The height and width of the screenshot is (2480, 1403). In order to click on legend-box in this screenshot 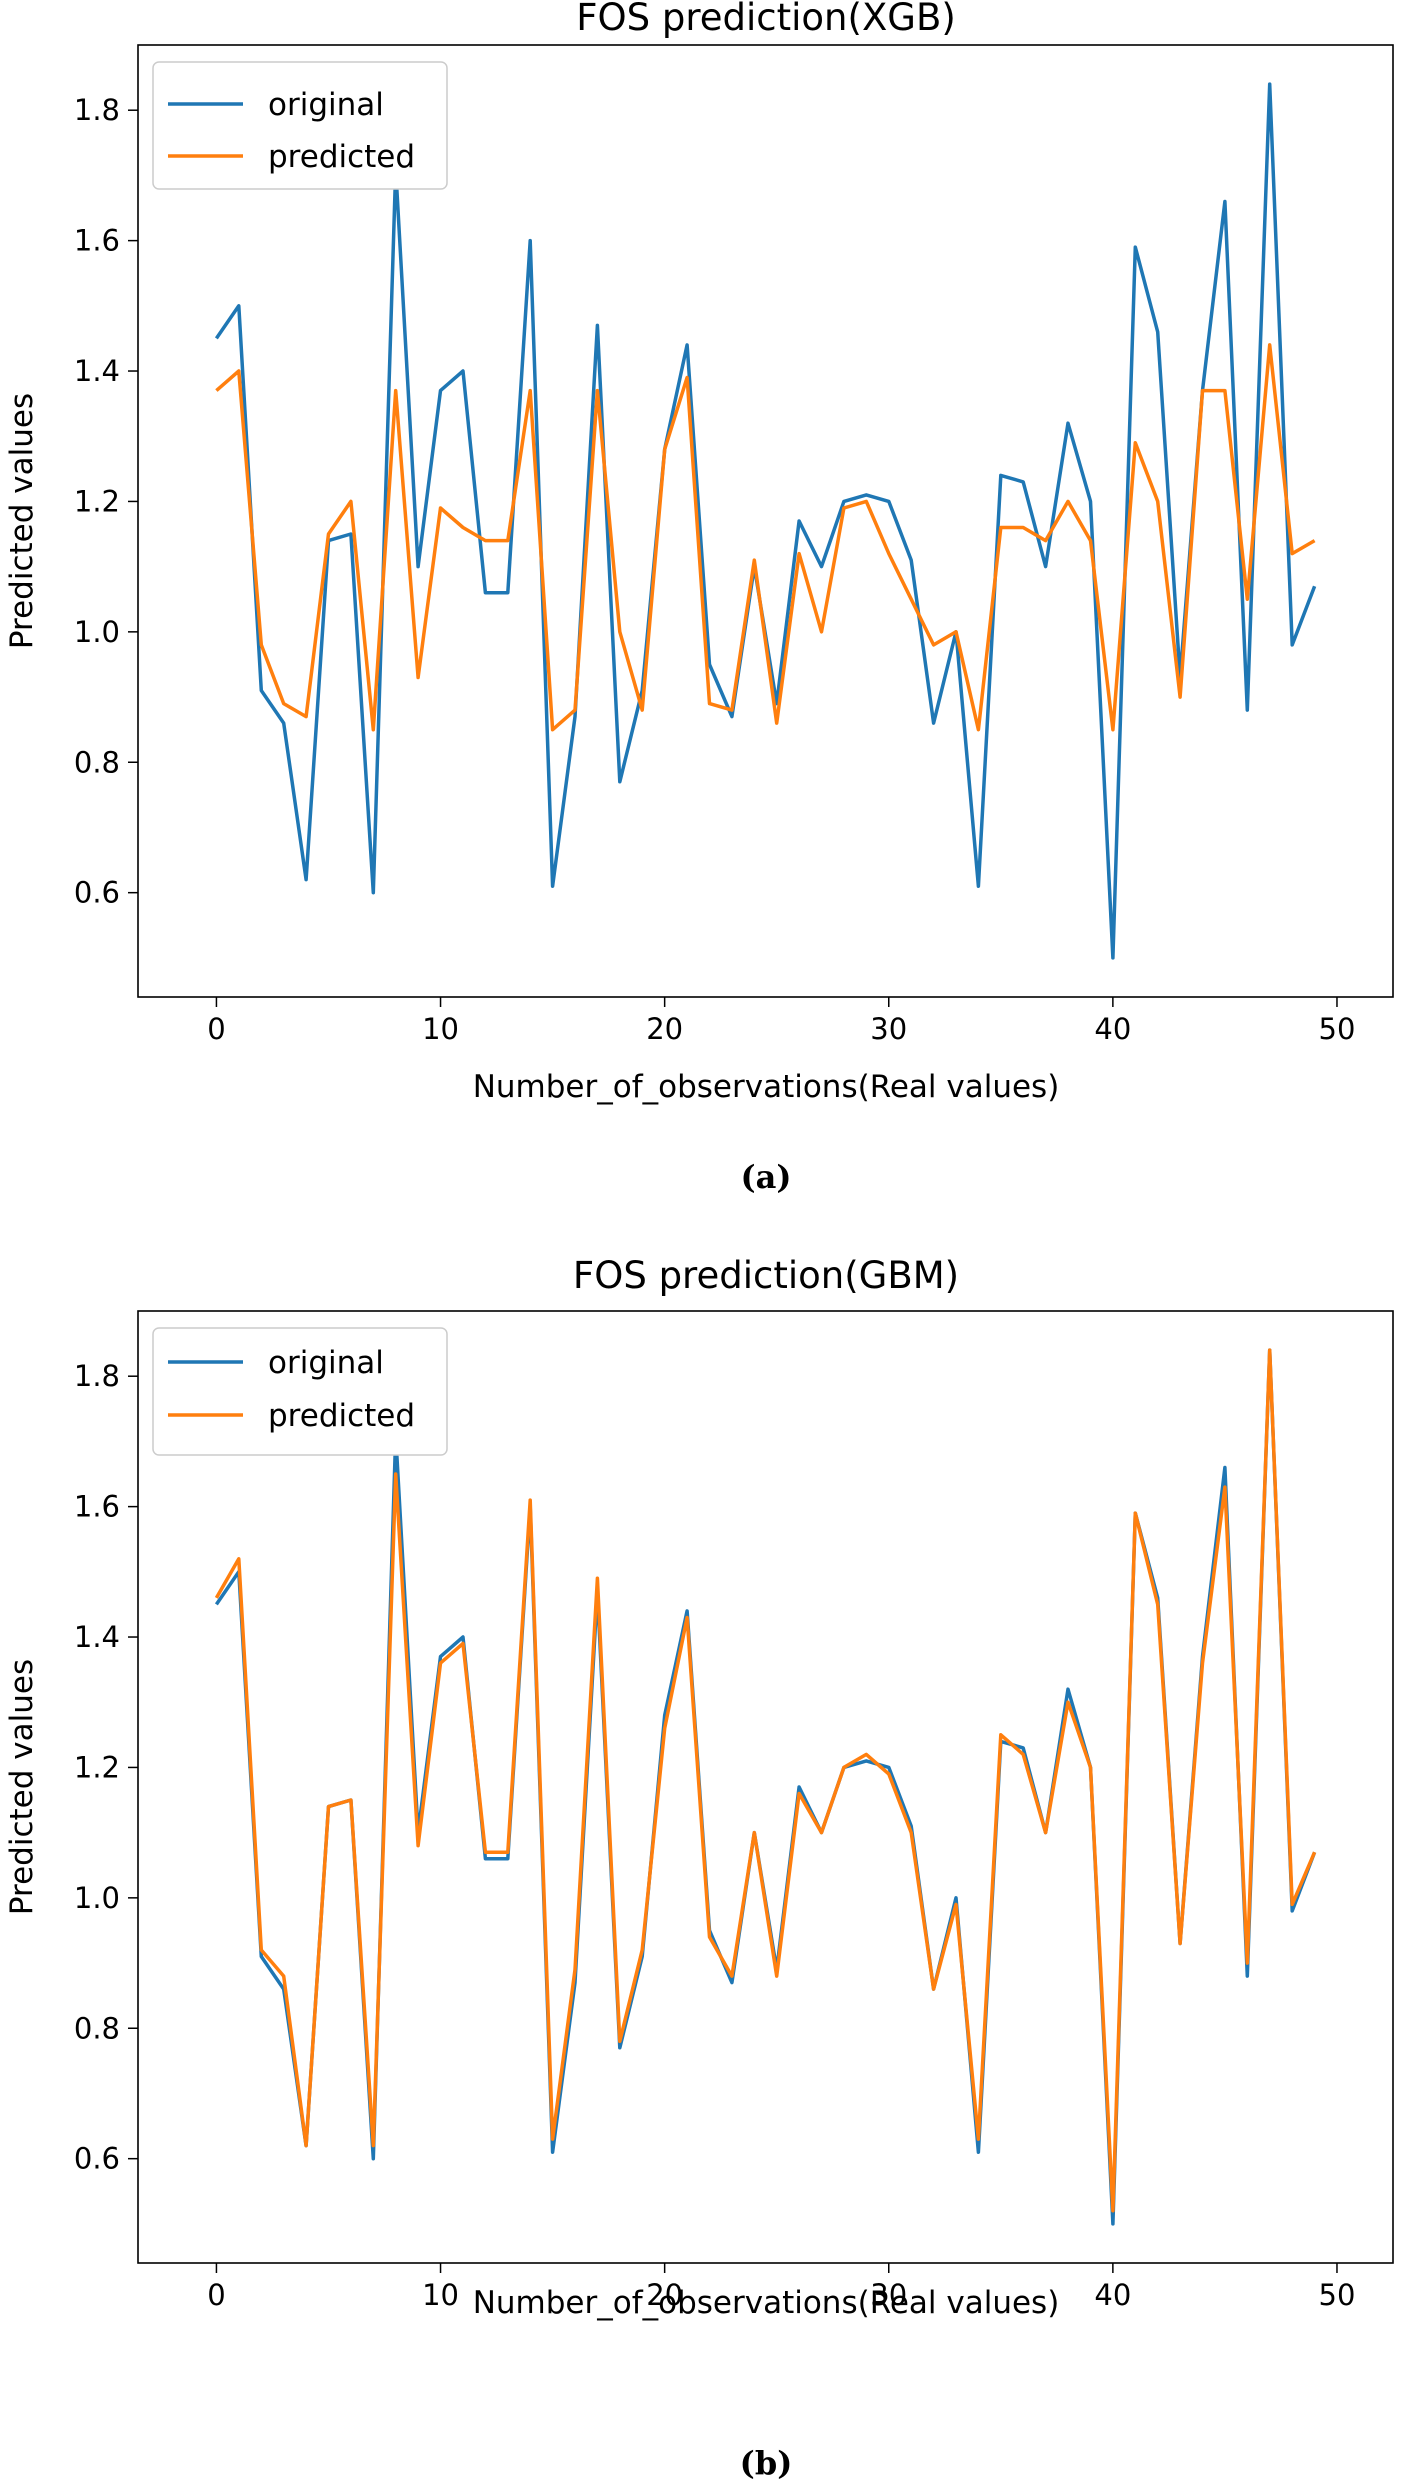, I will do `click(300, 1391)`.